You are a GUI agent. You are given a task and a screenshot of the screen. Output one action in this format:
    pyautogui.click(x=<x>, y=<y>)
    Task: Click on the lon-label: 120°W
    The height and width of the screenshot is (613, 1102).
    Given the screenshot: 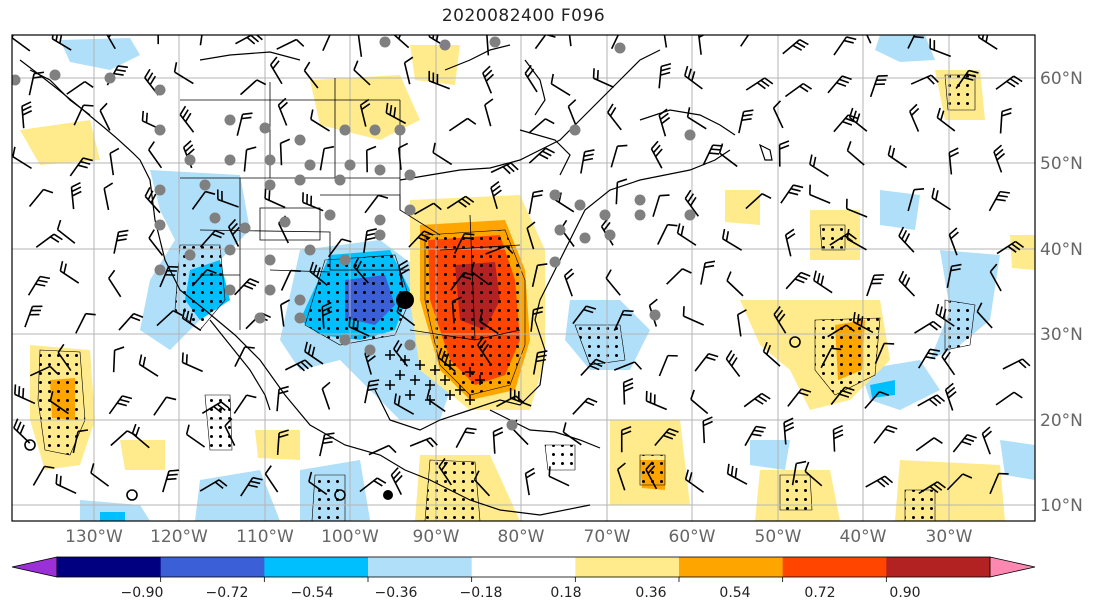 What is the action you would take?
    pyautogui.click(x=179, y=537)
    